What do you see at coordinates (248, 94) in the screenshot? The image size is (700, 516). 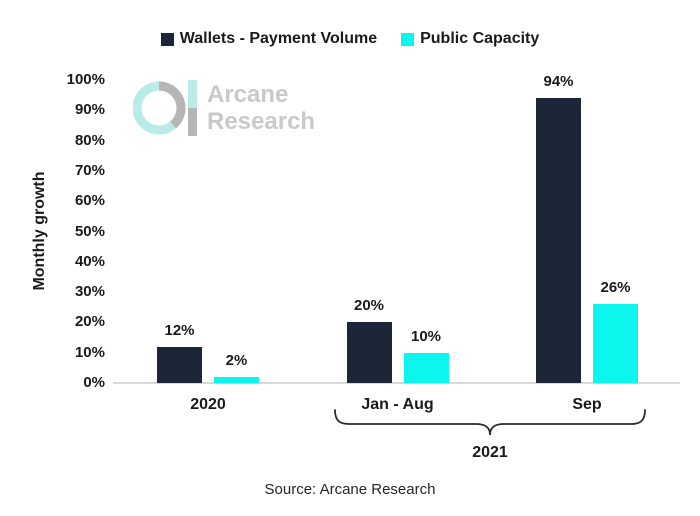 I see `watermark-line1: Arcane` at bounding box center [248, 94].